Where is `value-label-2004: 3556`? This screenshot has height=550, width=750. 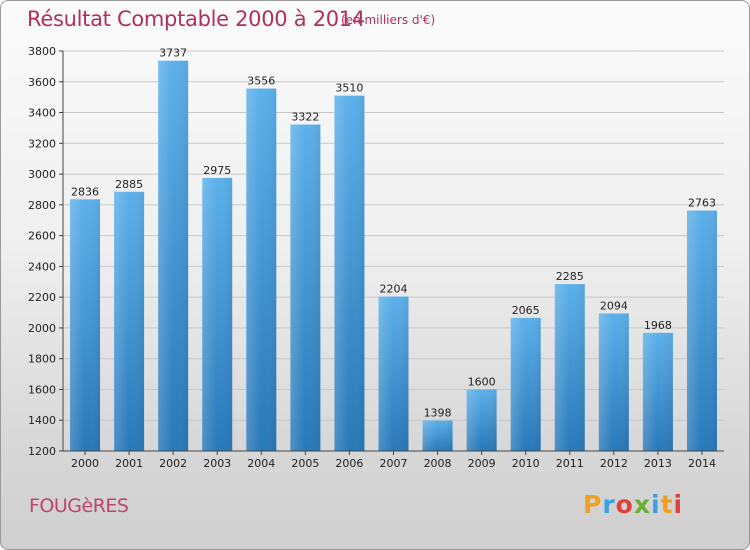
value-label-2004: 3556 is located at coordinates (261, 81).